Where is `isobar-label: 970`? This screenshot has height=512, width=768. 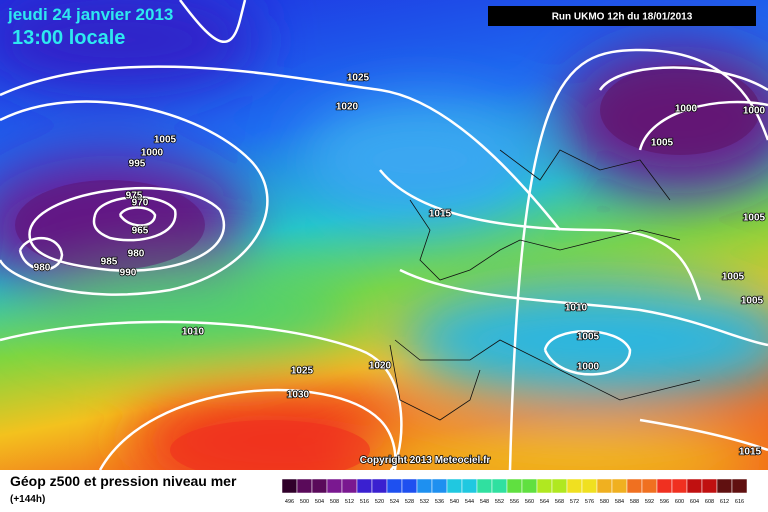 isobar-label: 970 is located at coordinates (140, 203).